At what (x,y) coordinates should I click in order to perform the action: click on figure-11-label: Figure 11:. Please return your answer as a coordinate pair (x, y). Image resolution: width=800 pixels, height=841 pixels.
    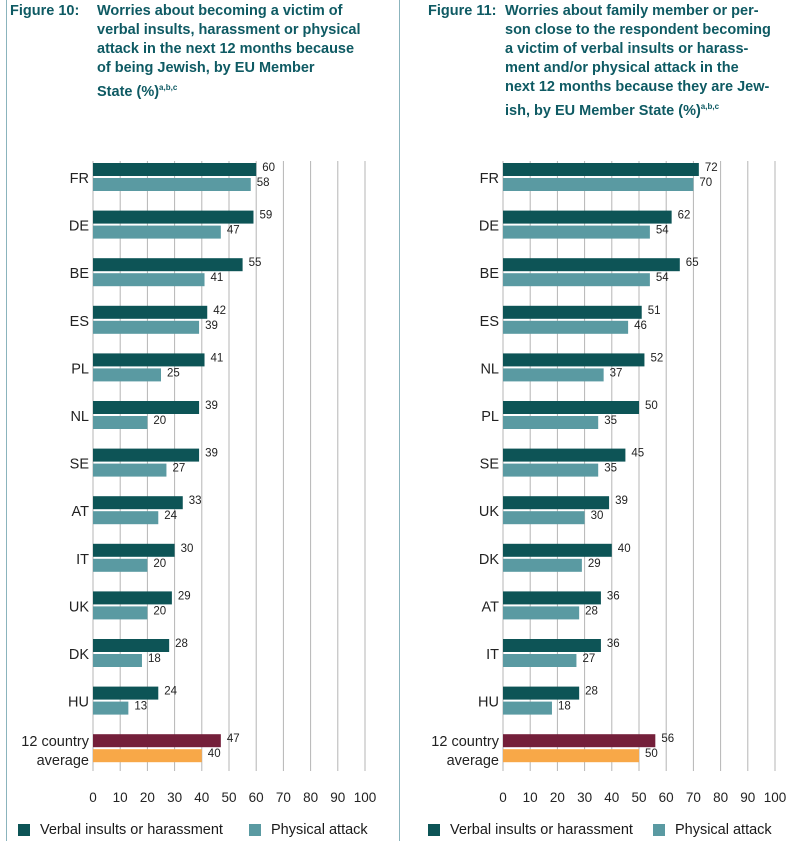
    Looking at the image, I should click on (462, 11).